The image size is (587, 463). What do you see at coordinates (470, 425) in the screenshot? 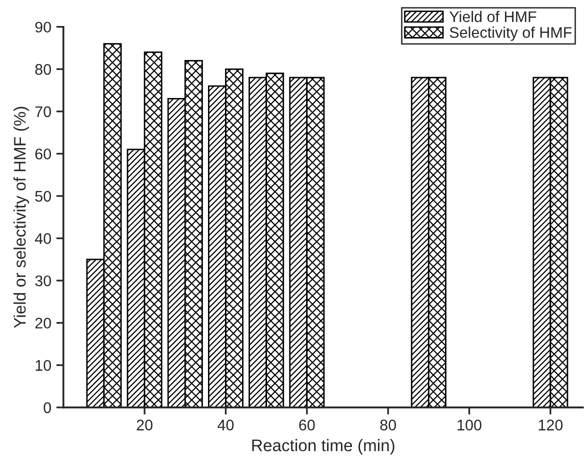
I see `x-tick-label: 100` at bounding box center [470, 425].